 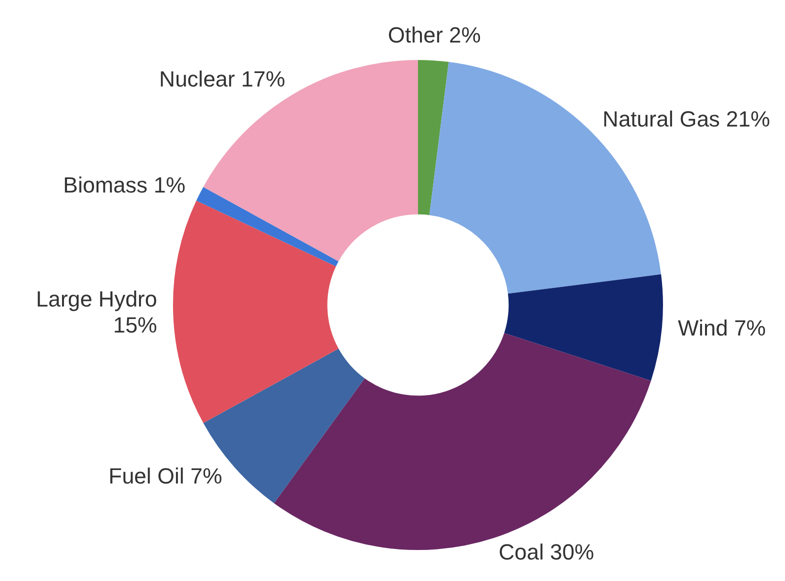 I want to click on slice-label: Fuel Oil 7%, so click(x=165, y=476).